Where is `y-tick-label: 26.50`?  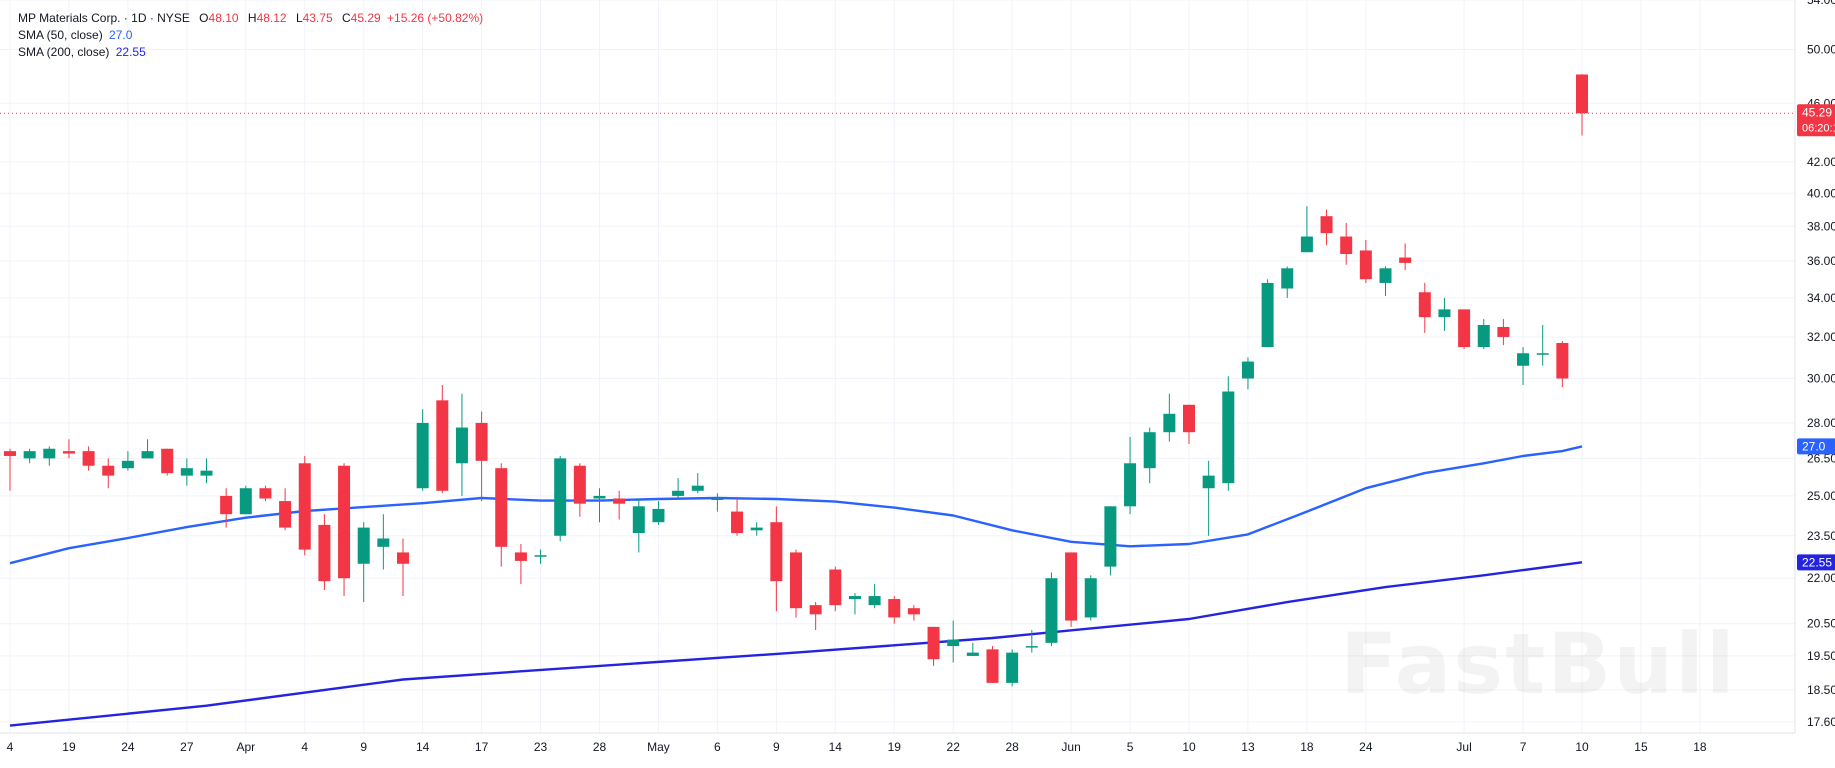 y-tick-label: 26.50 is located at coordinates (1821, 458).